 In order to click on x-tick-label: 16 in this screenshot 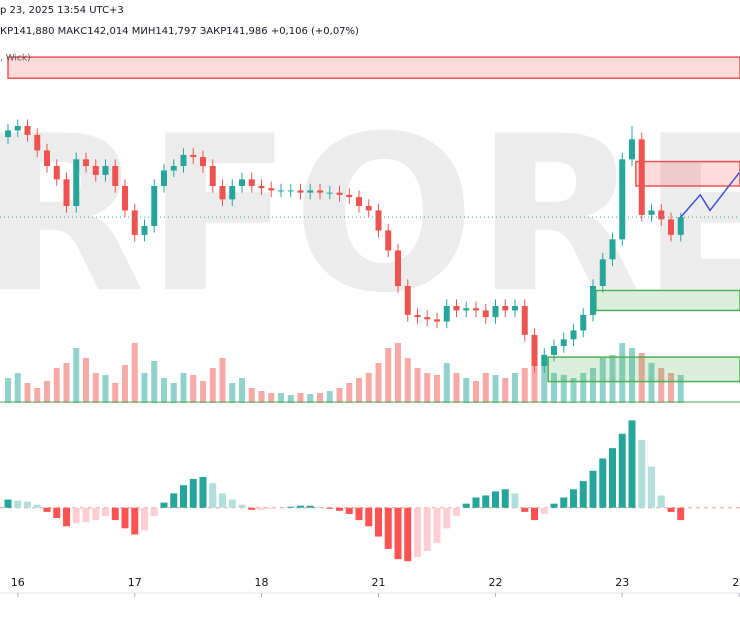, I will do `click(18, 582)`.